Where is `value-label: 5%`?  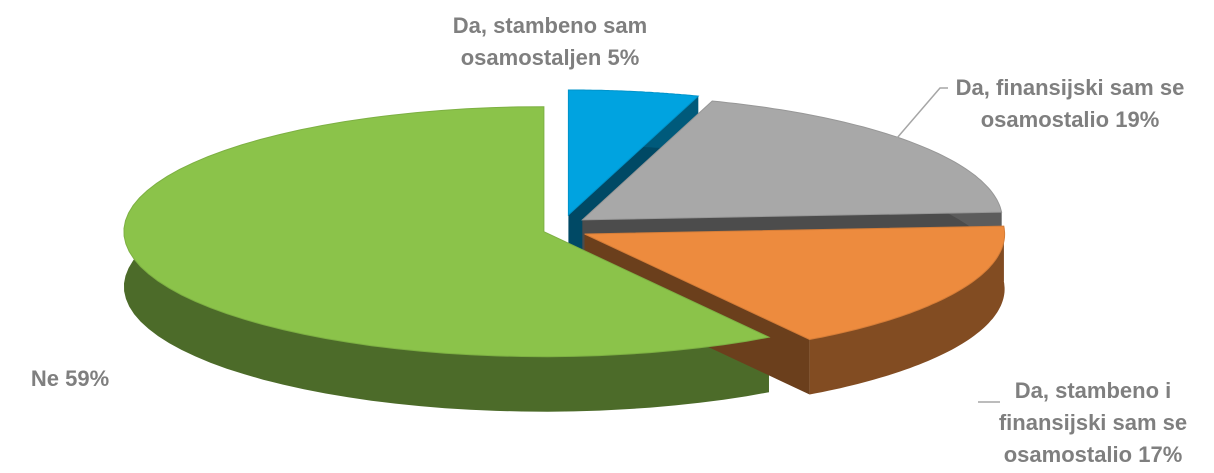
value-label: 5% is located at coordinates (623, 57).